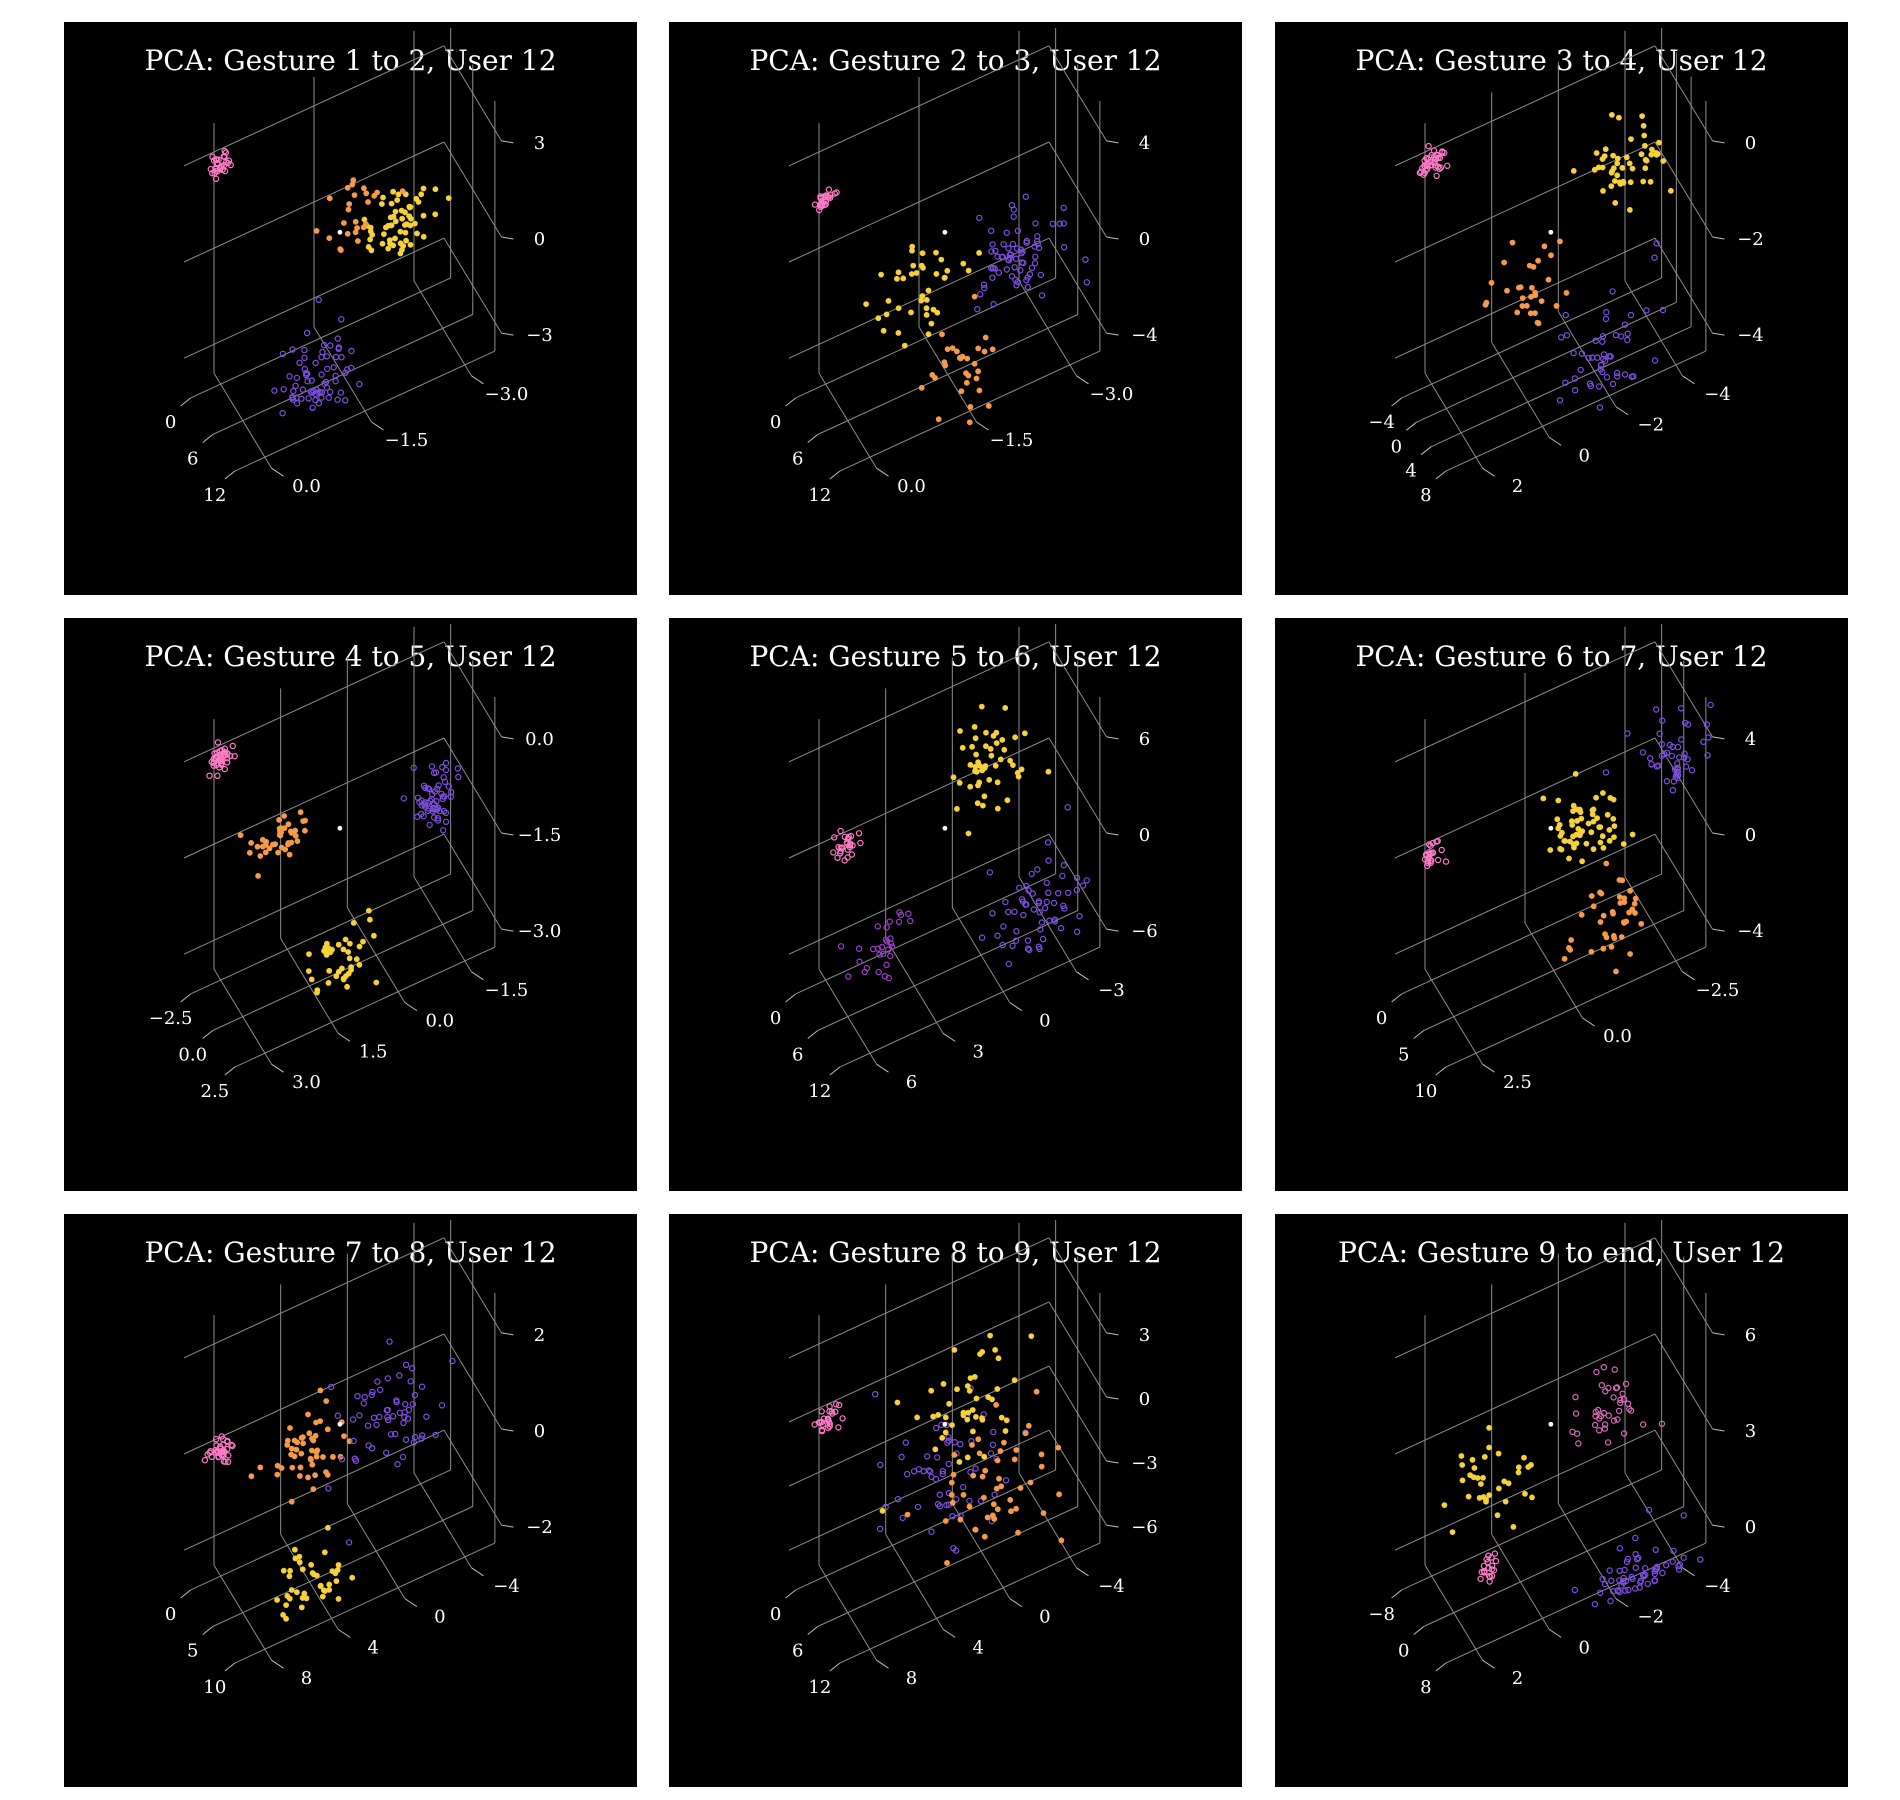 This screenshot has height=1800, width=1900. Describe the element at coordinates (439, 1617) in the screenshot. I see `y-tick-label: 0` at that location.